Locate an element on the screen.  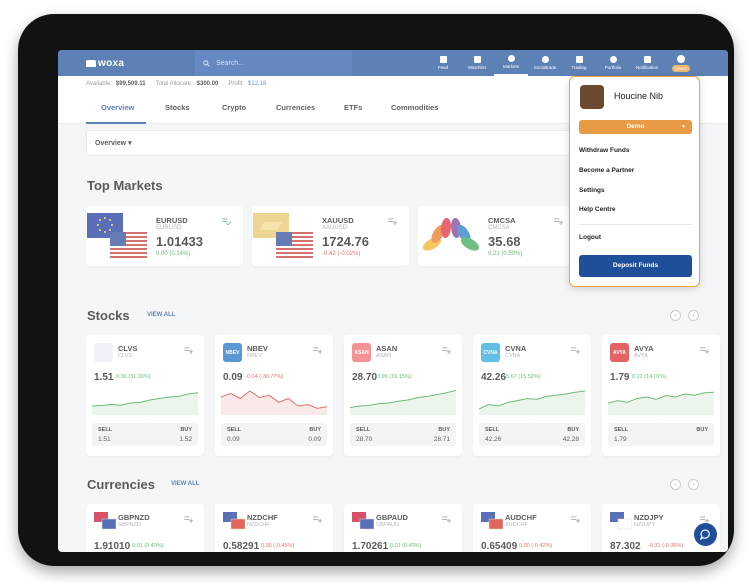
tab-stocks: Stocks is located at coordinates (177, 107).